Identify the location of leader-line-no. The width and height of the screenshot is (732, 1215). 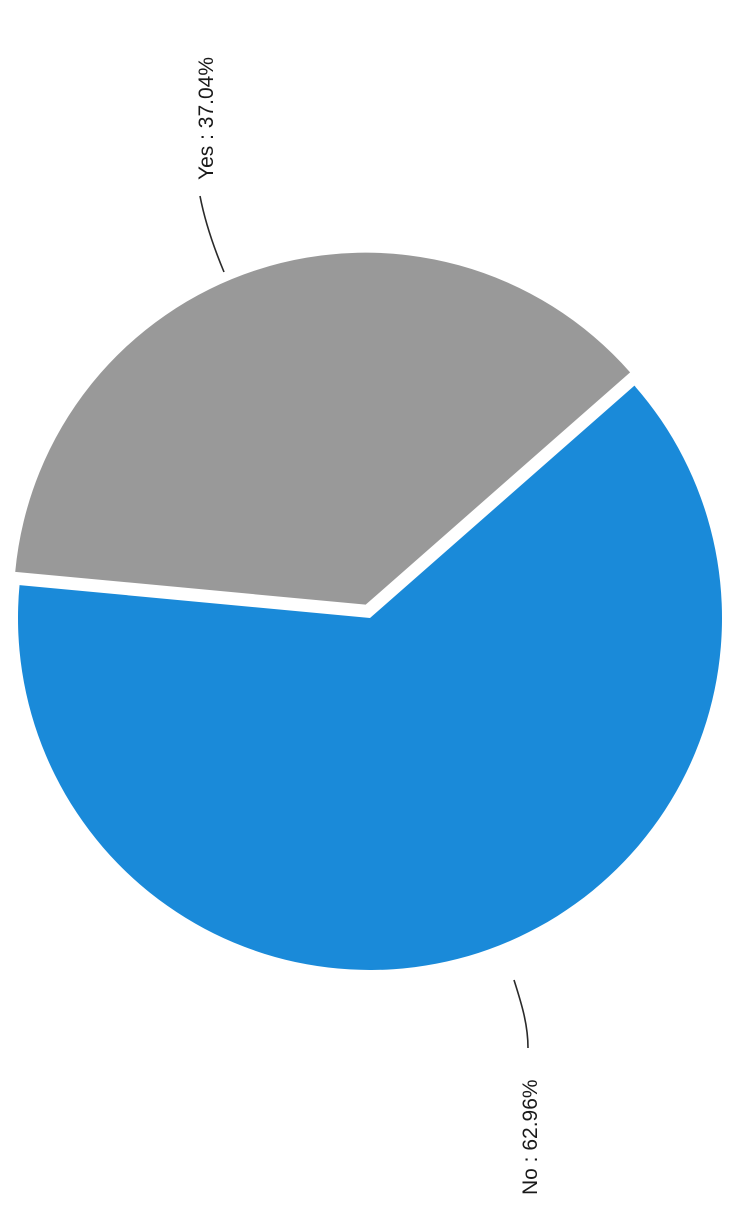
(521, 1014).